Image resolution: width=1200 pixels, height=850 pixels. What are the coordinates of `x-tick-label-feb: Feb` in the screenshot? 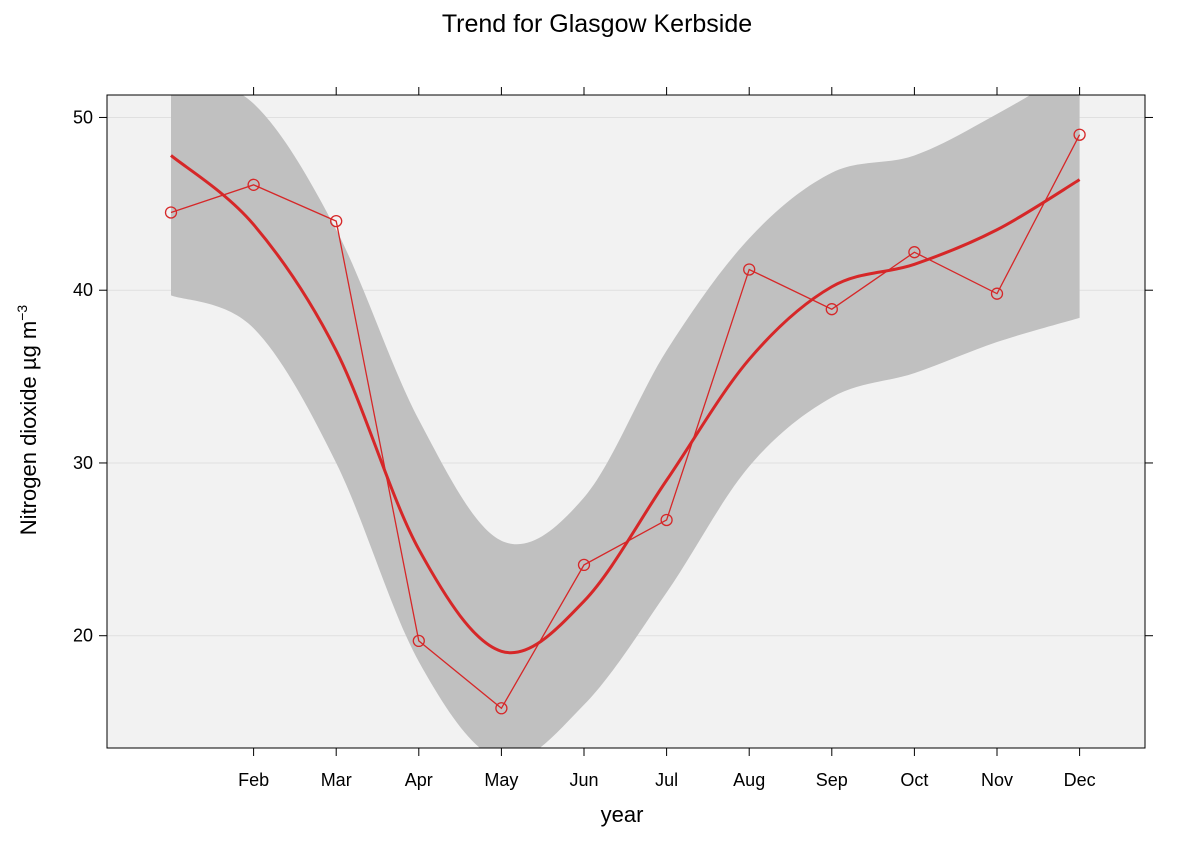 It's located at (253, 780).